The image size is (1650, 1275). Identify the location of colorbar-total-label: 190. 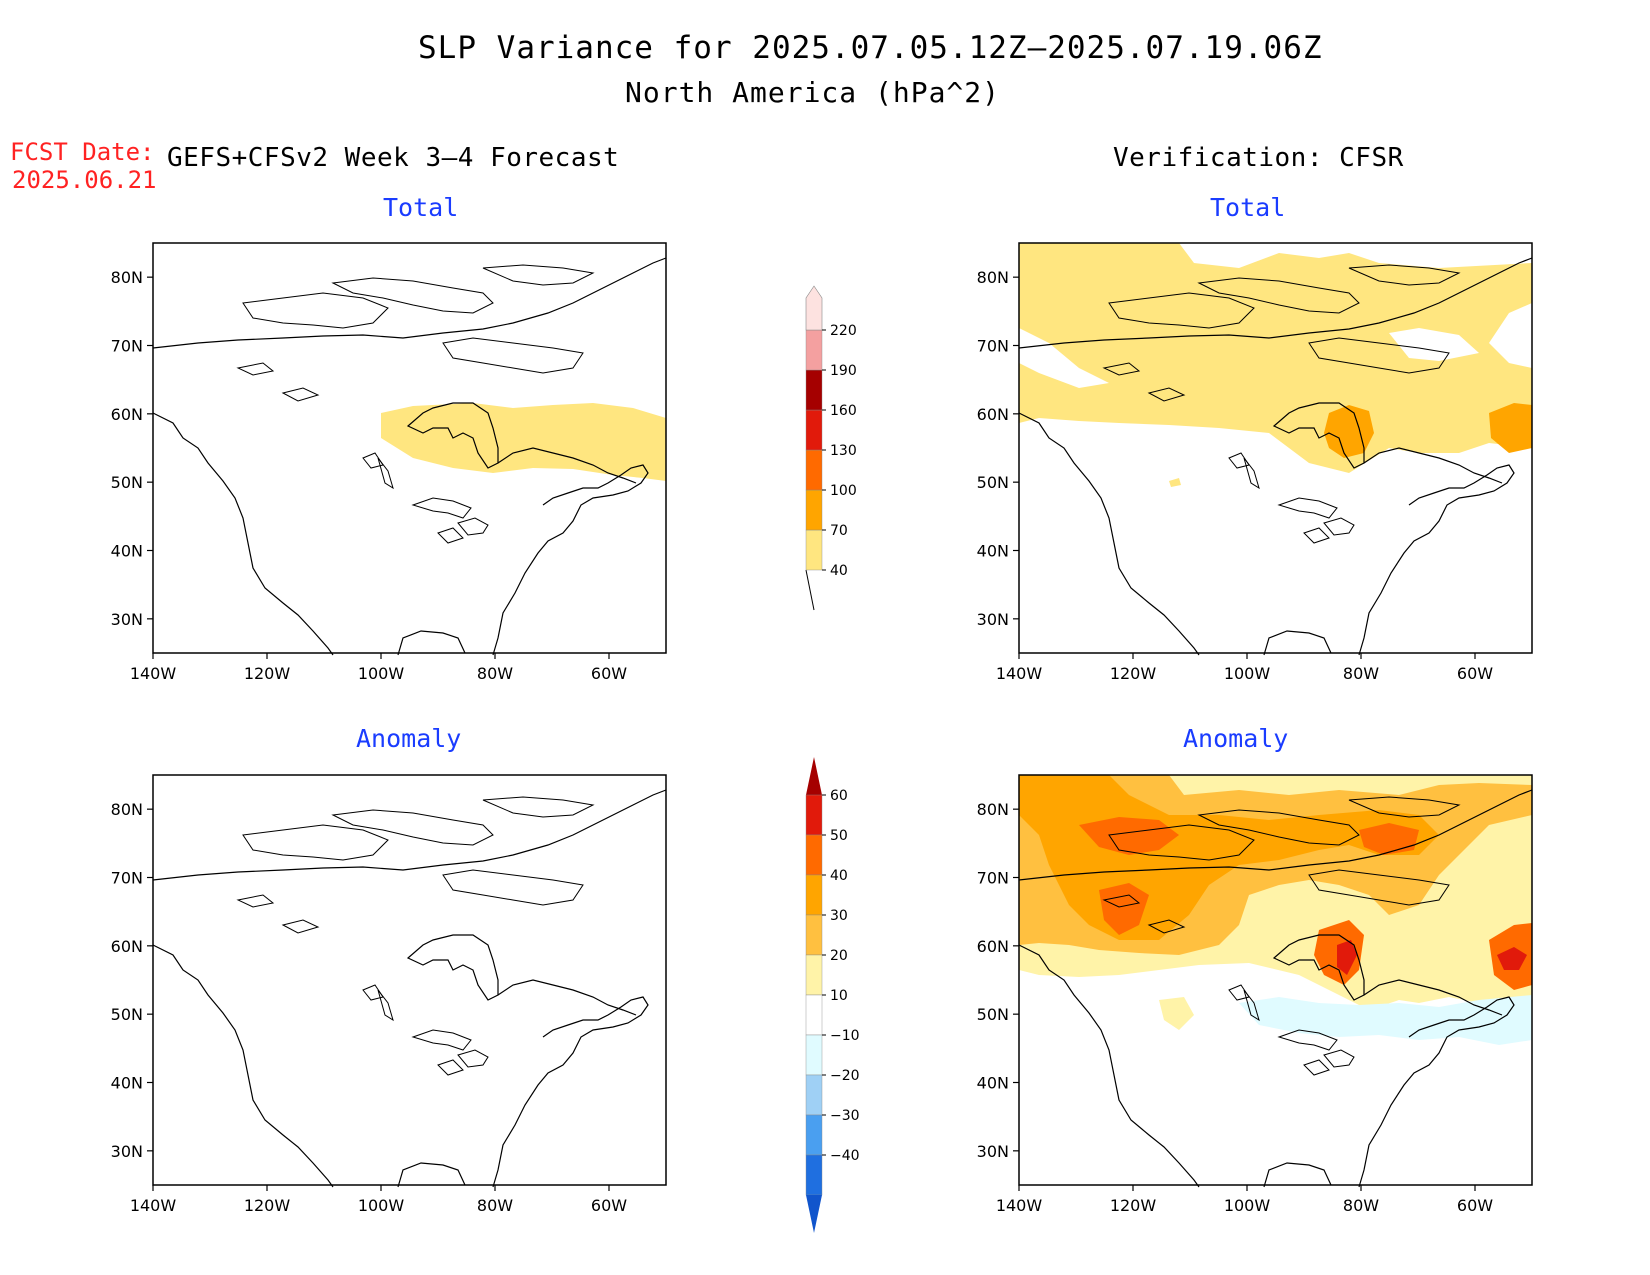
(843, 371).